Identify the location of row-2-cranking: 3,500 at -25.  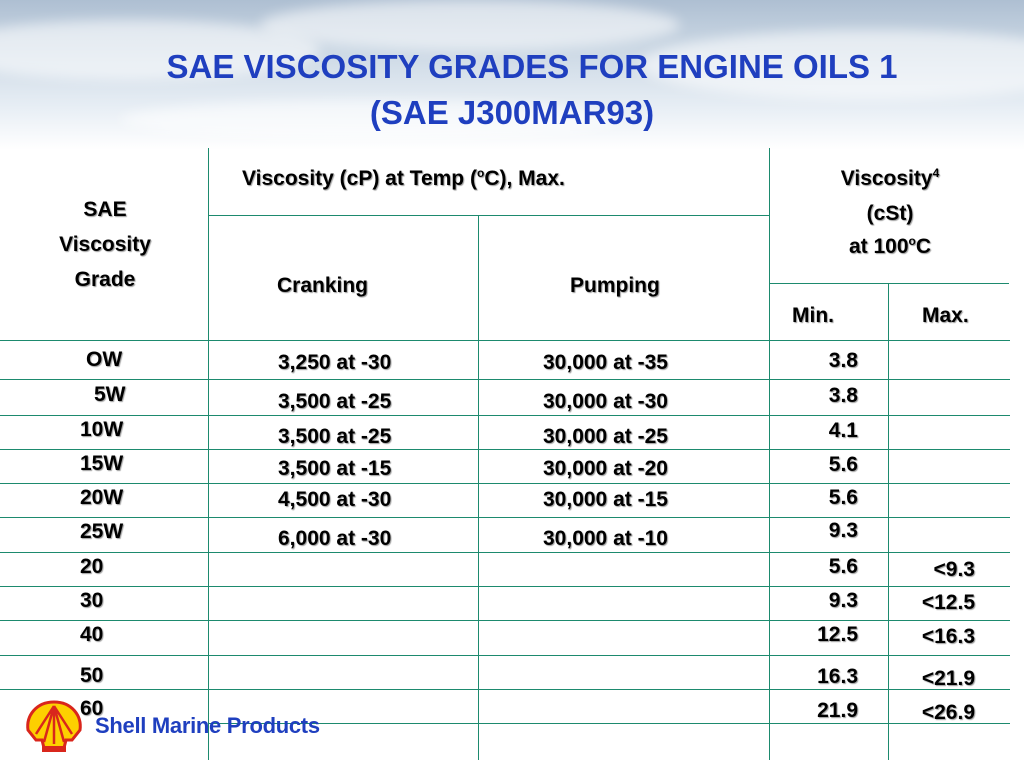
(335, 436).